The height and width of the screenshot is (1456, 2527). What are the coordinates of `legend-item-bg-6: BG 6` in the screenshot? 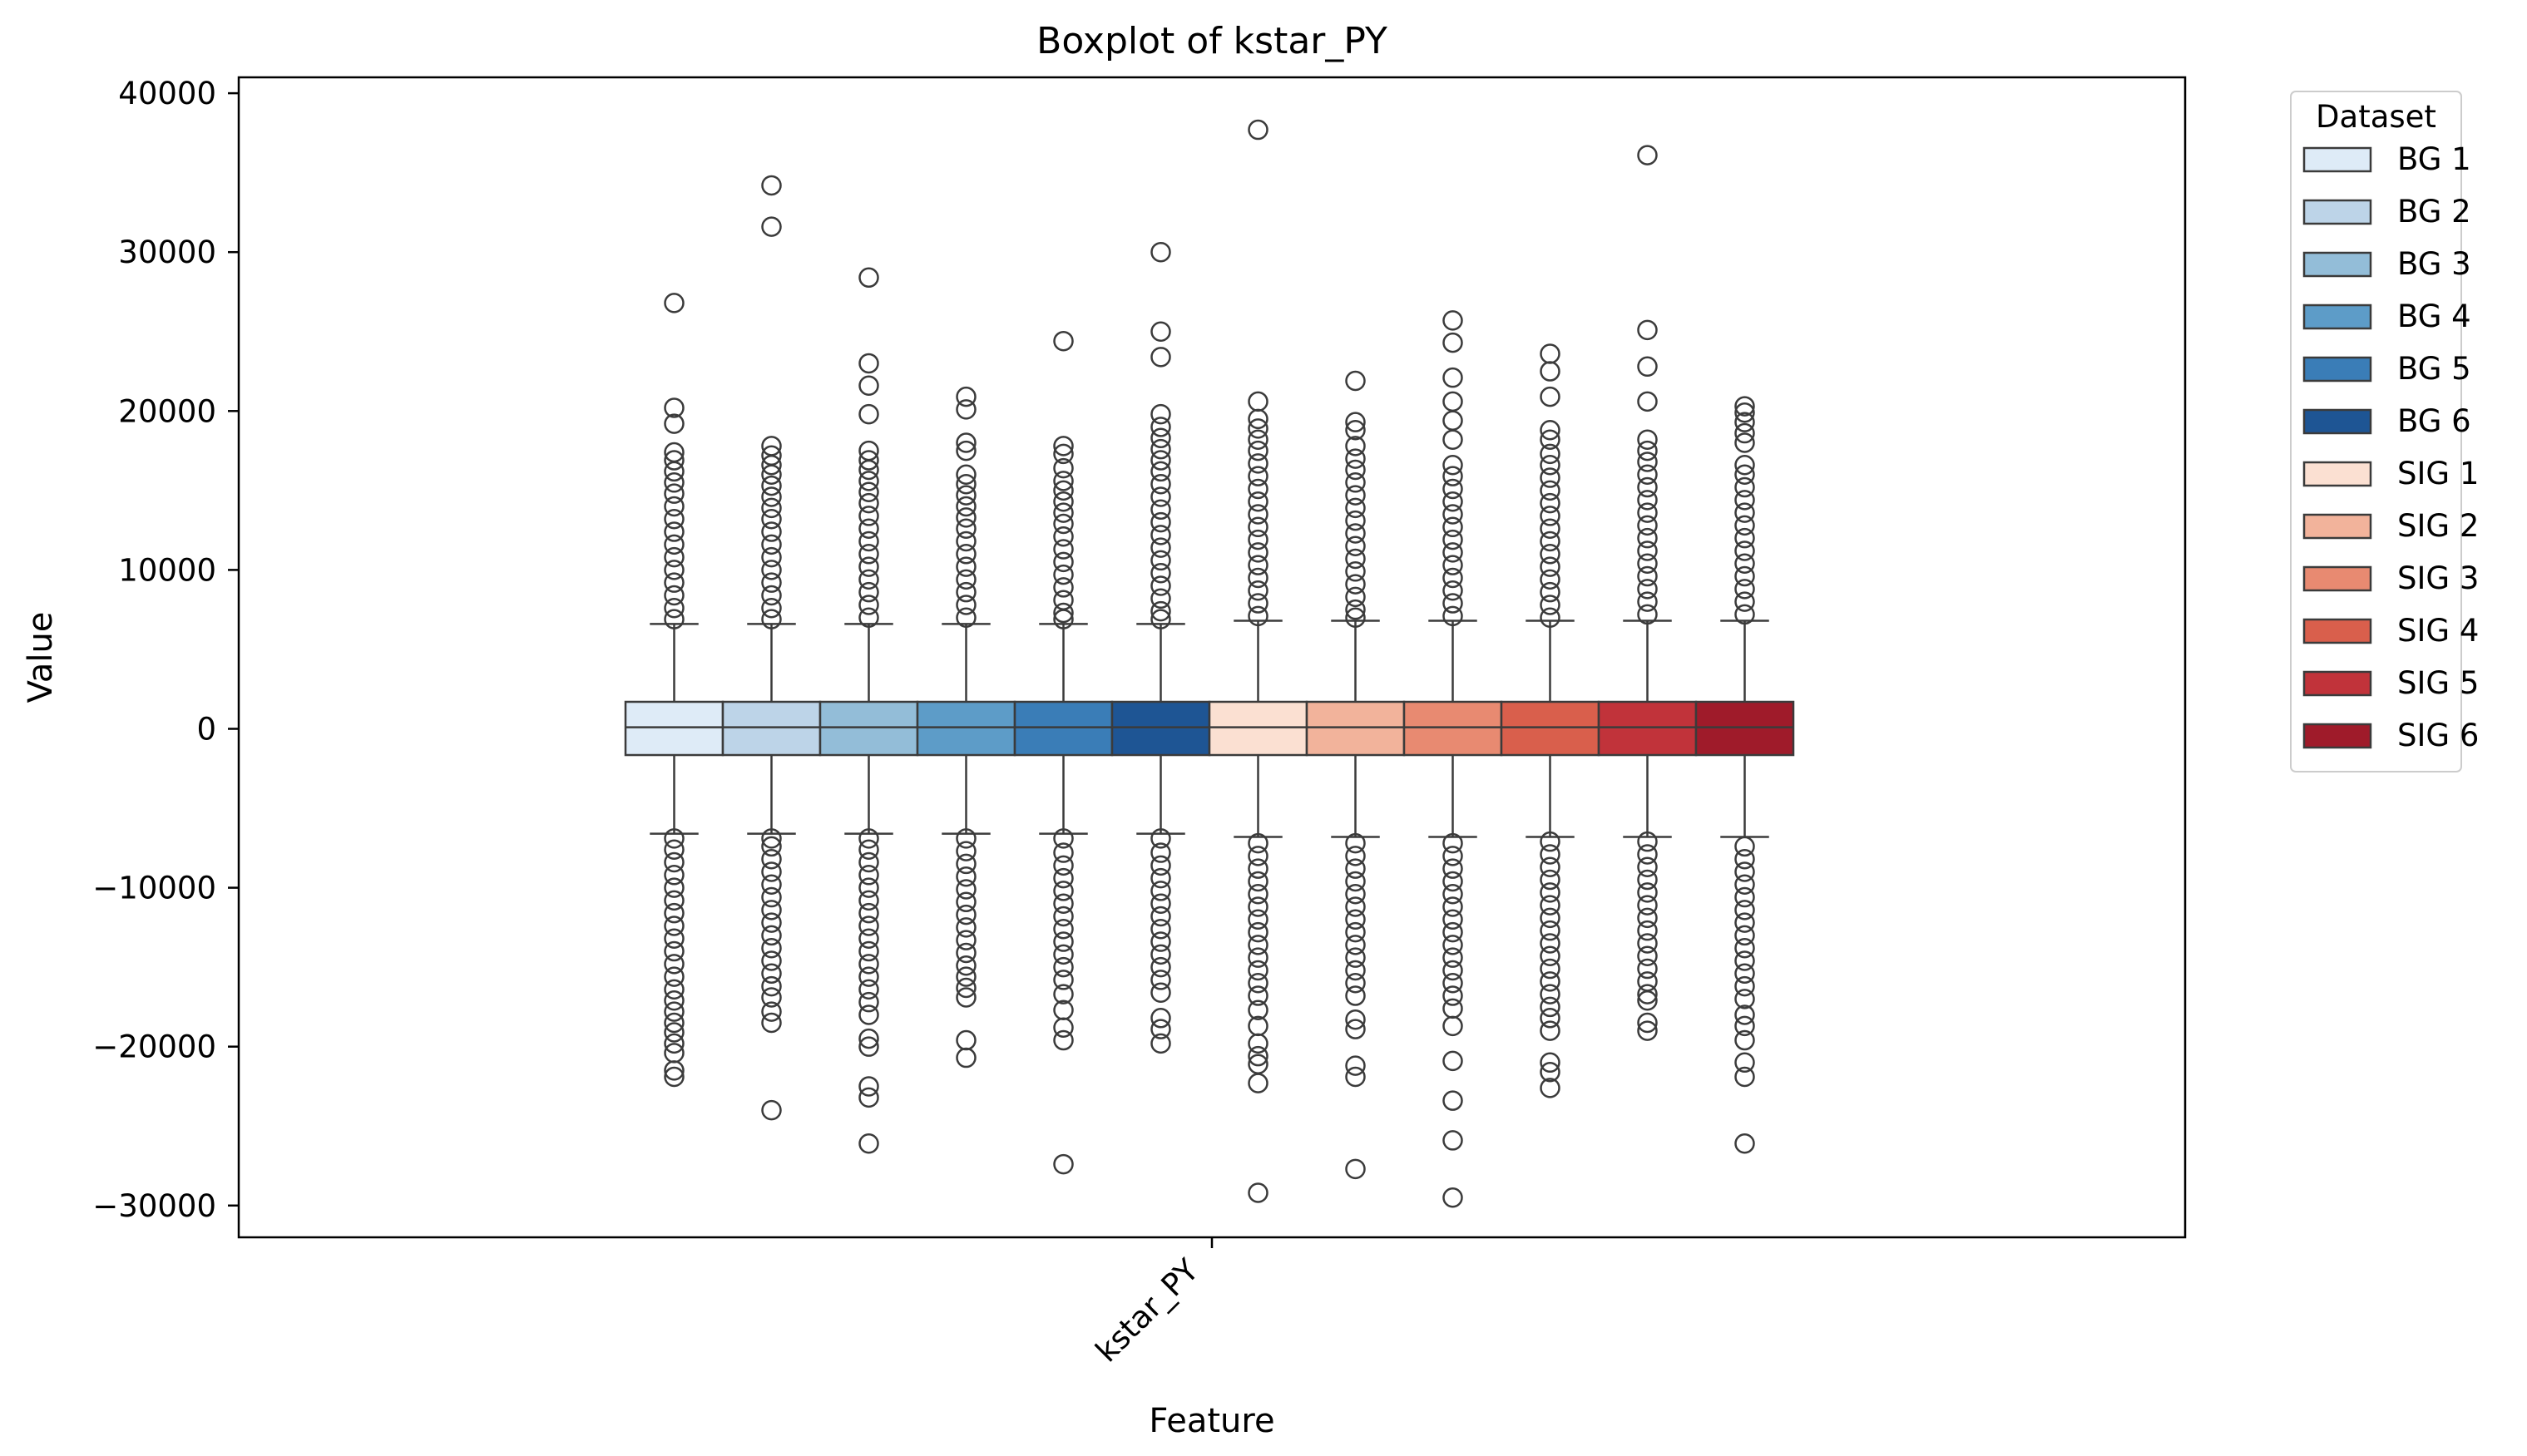 It's located at (2387, 421).